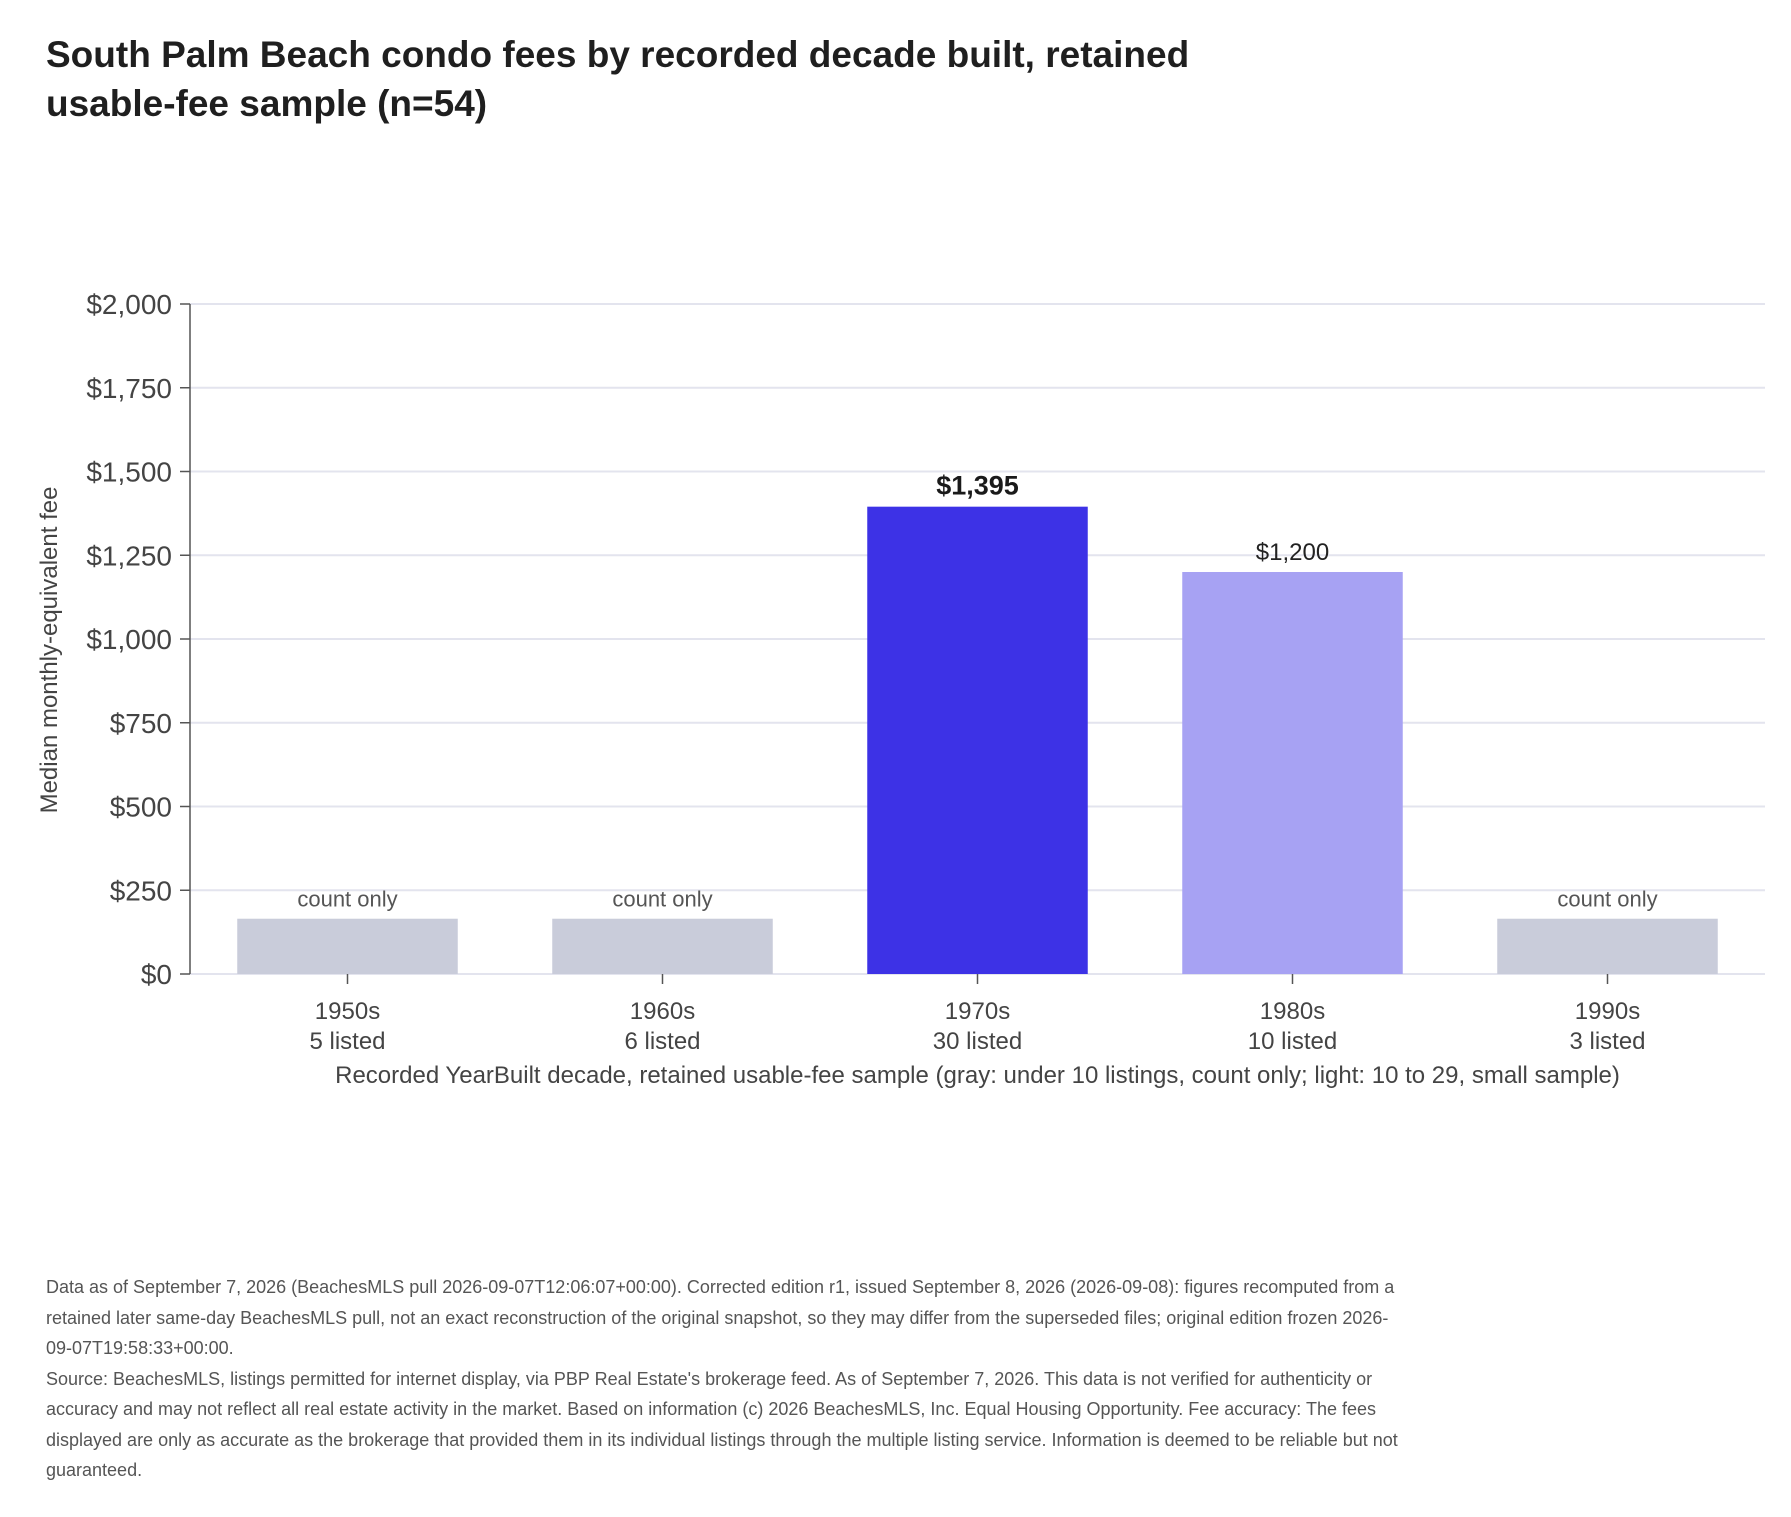 The height and width of the screenshot is (1517, 1791). Describe the element at coordinates (129, 555) in the screenshot. I see `y-tick-label: $1,250` at that location.